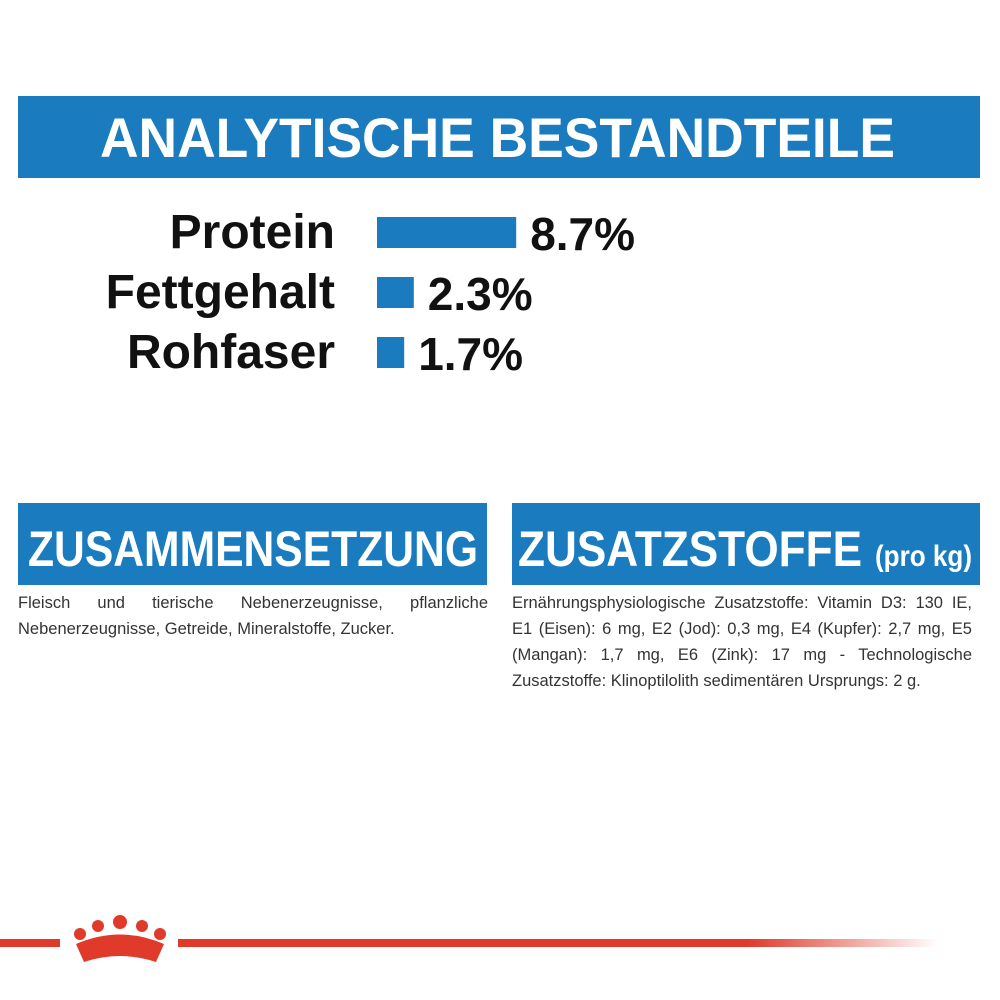  Describe the element at coordinates (253, 549) in the screenshot. I see `composition-title: ZUSAMMENSETZUNG` at that location.